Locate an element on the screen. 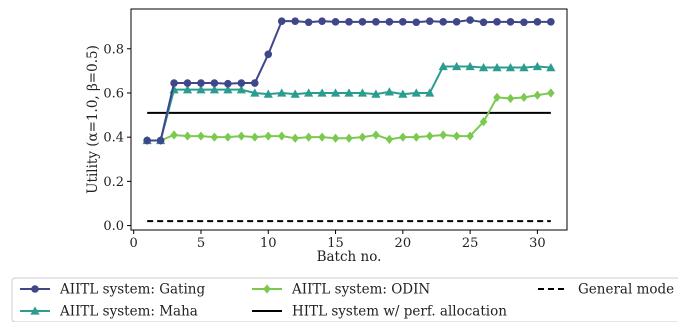 This screenshot has width=678, height=322. legend-item: AIITL system: Gating is located at coordinates (112, 290).